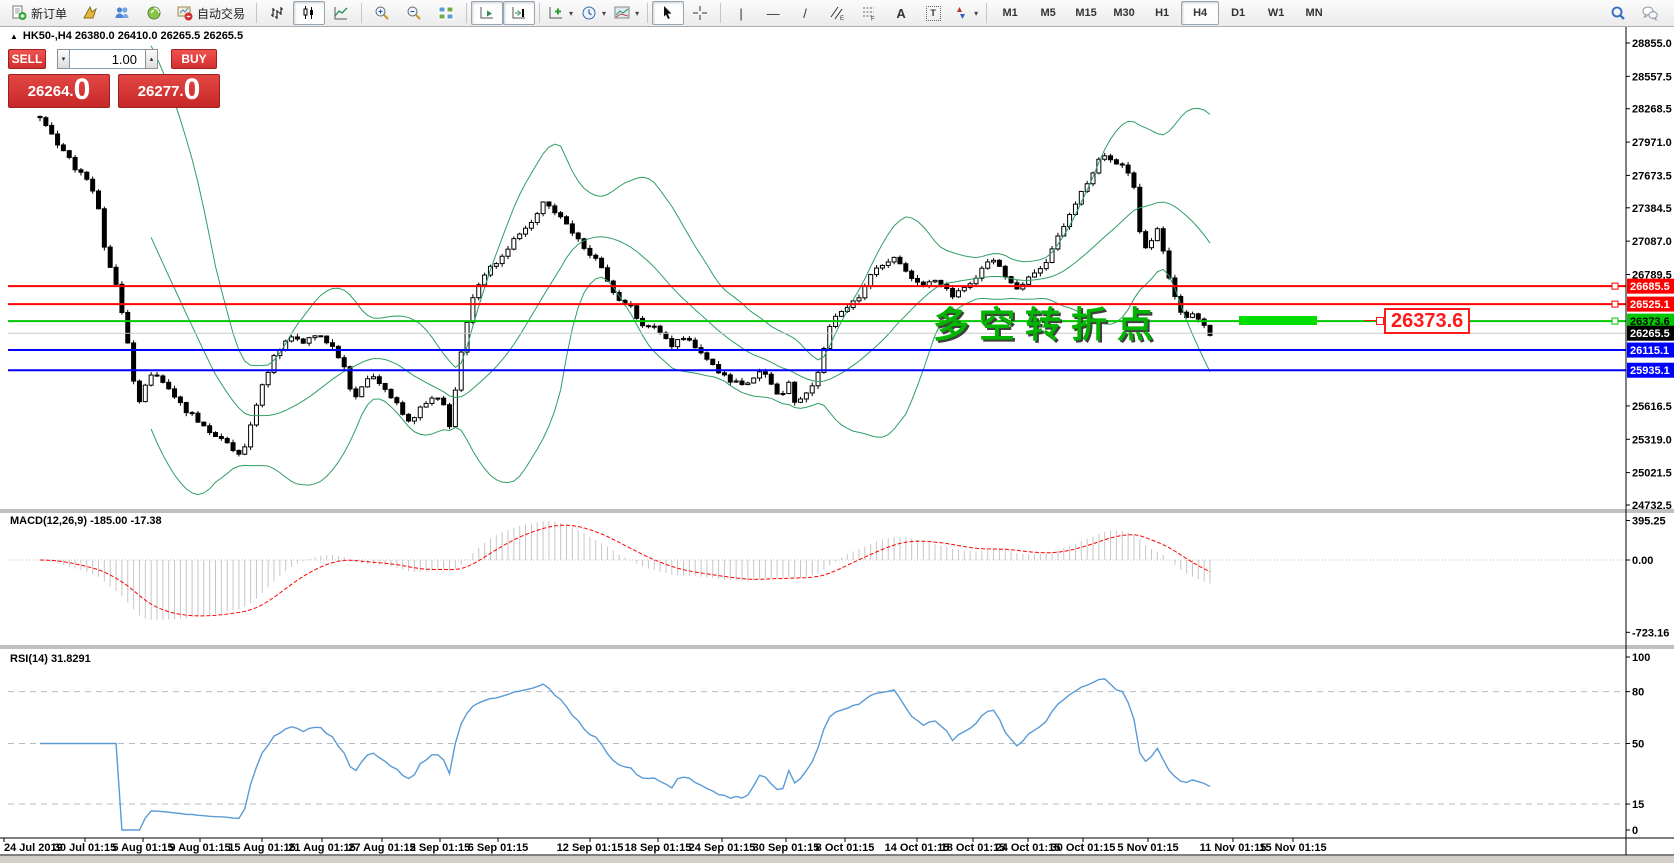  I want to click on price-tick-label: 27087.0, so click(1652, 242).